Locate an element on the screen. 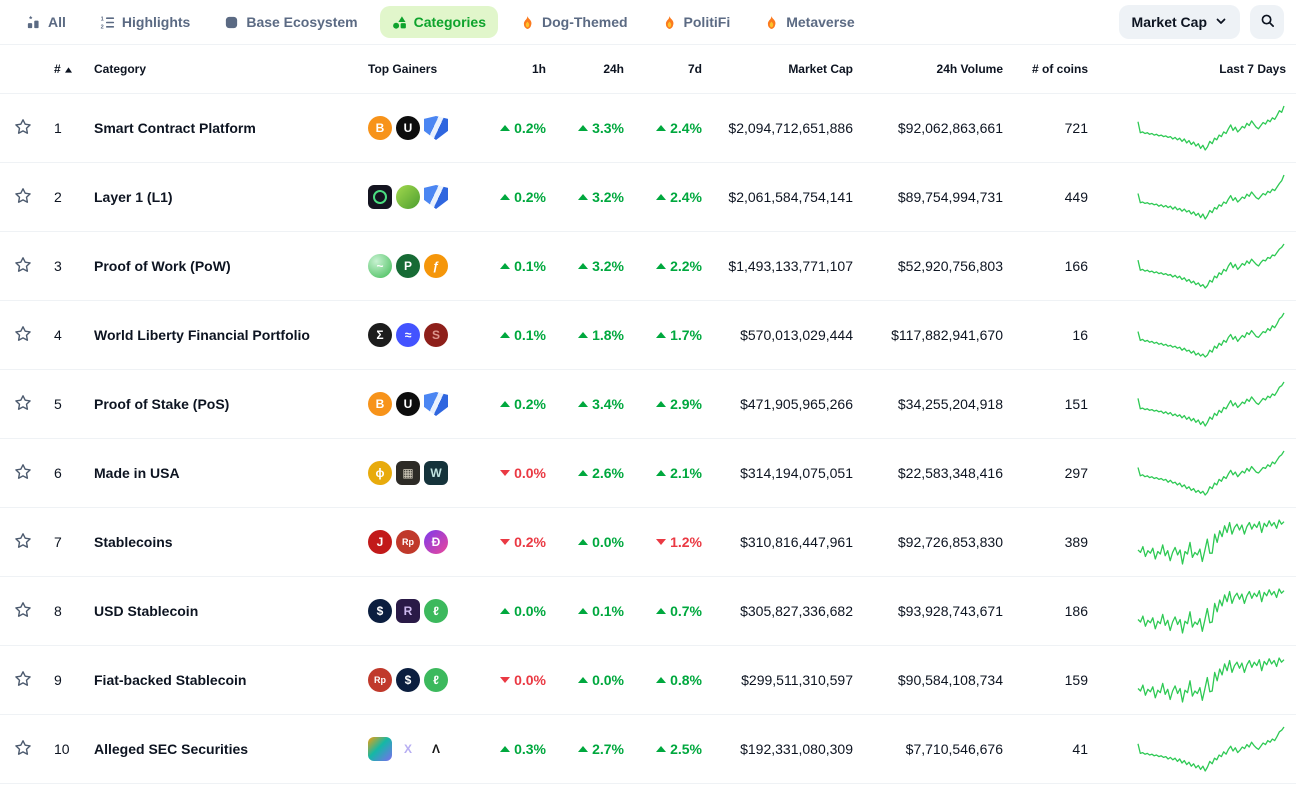 The image size is (1296, 785). category-name: Layer 1 (L1) is located at coordinates (133, 197).